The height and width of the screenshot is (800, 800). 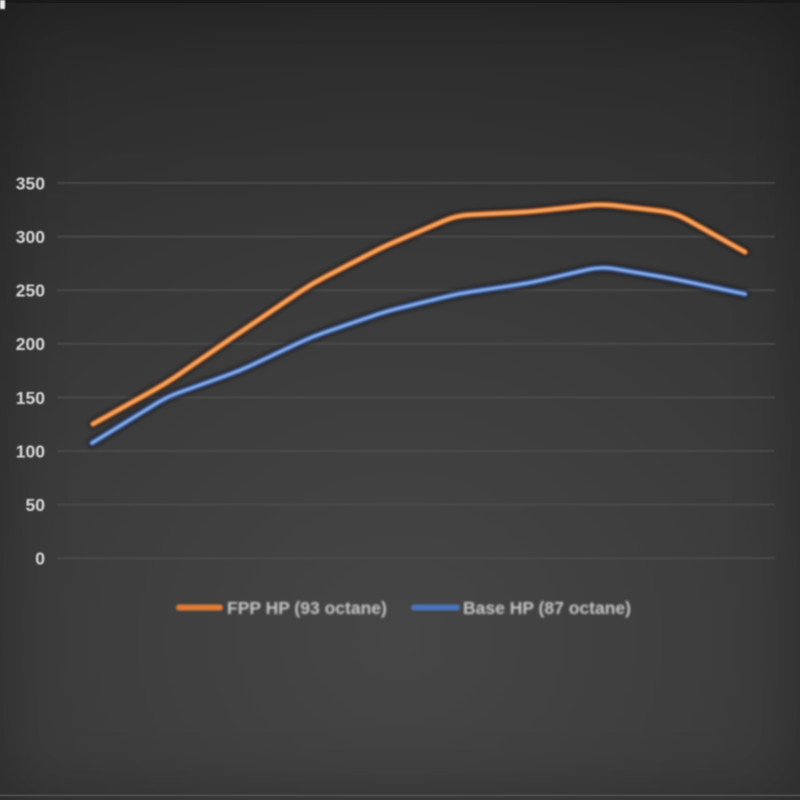 I want to click on svg-text: 300, so click(x=30, y=237).